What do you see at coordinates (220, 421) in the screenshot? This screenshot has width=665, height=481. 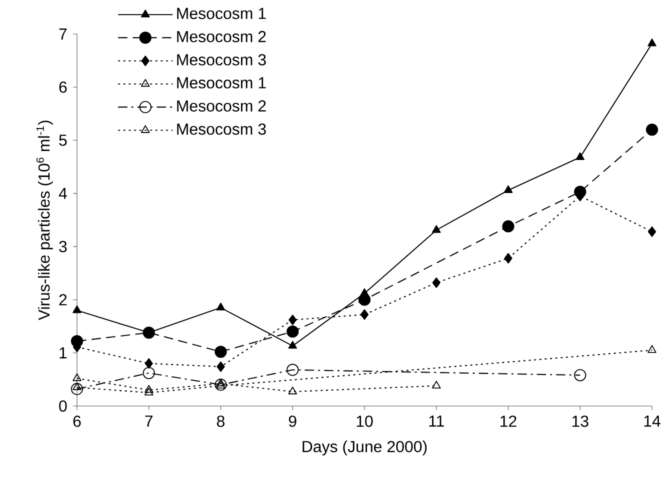 I see `x-tick-label: 8` at bounding box center [220, 421].